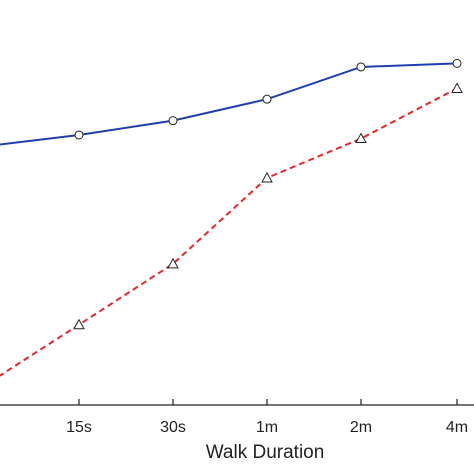 The height and width of the screenshot is (474, 474). I want to click on x-axis-ticks: 15s 30s 1m 2m 4m, so click(267, 417).